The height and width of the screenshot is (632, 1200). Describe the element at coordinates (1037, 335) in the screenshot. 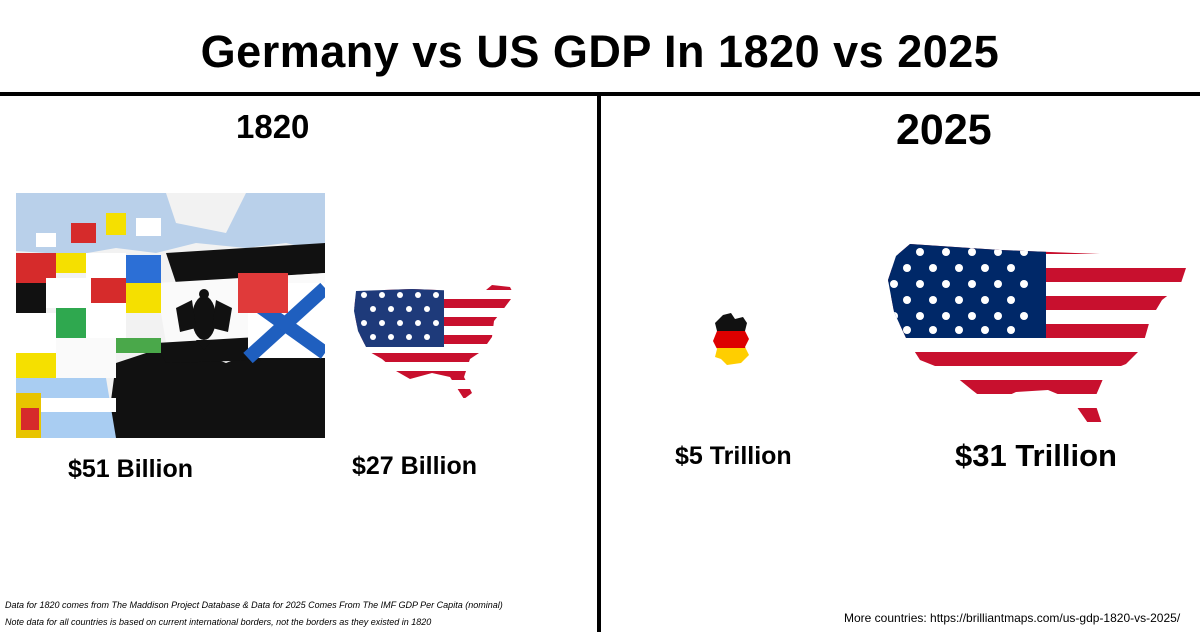

I see `us-2025-flag-map-image` at that location.